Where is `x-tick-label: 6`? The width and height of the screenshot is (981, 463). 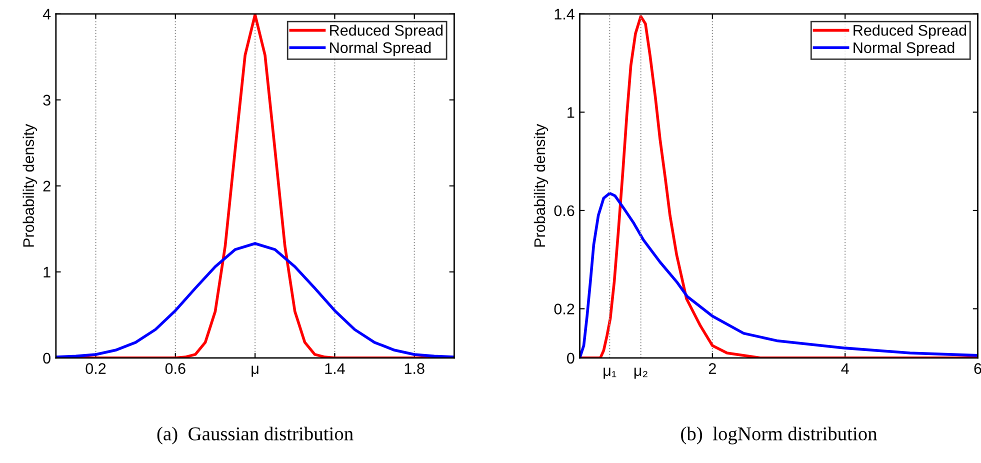 x-tick-label: 6 is located at coordinates (977, 368).